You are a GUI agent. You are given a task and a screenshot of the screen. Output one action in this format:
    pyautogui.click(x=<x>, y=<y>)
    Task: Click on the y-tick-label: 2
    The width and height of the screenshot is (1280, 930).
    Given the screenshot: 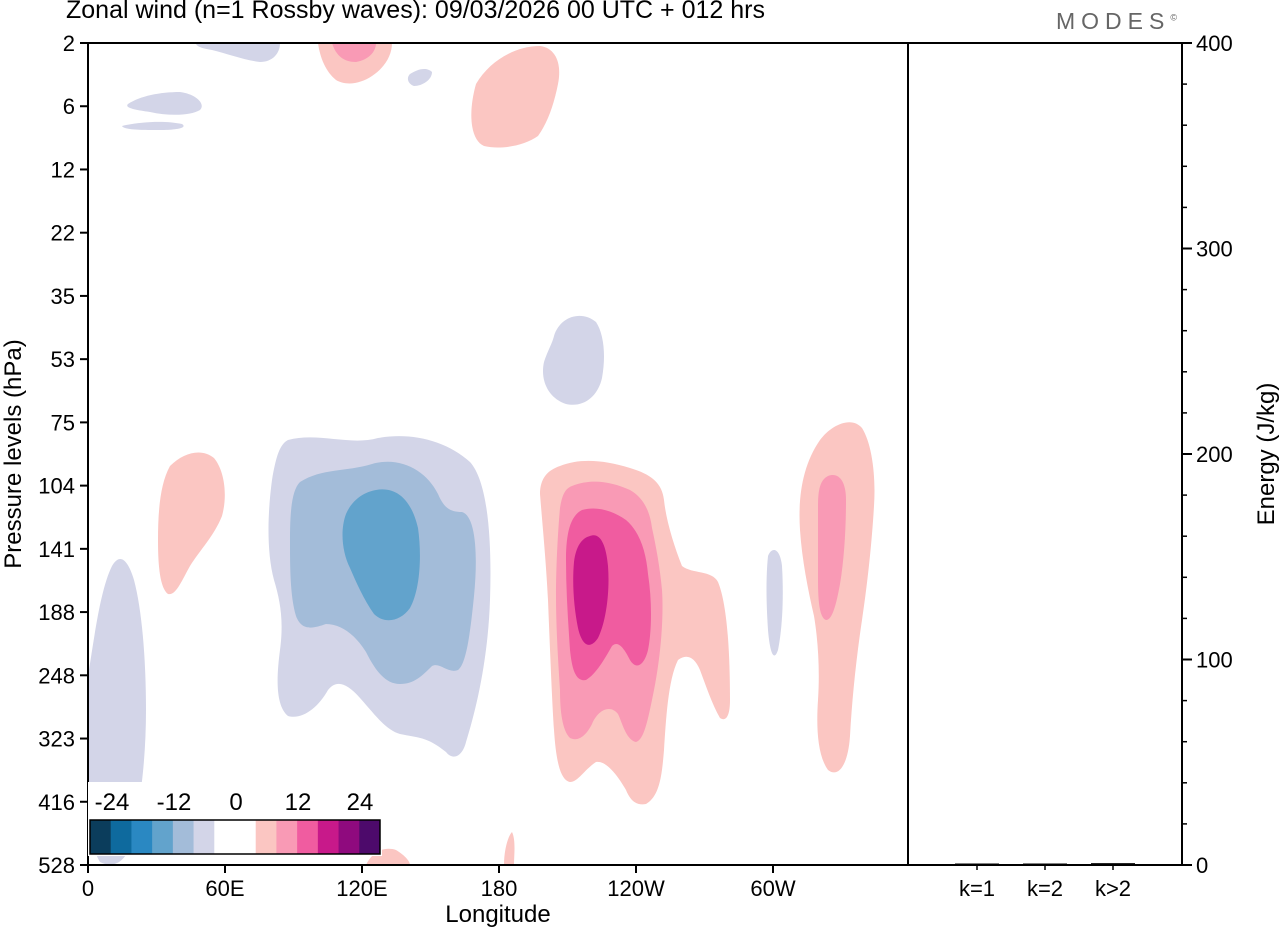 What is the action you would take?
    pyautogui.click(x=69, y=43)
    